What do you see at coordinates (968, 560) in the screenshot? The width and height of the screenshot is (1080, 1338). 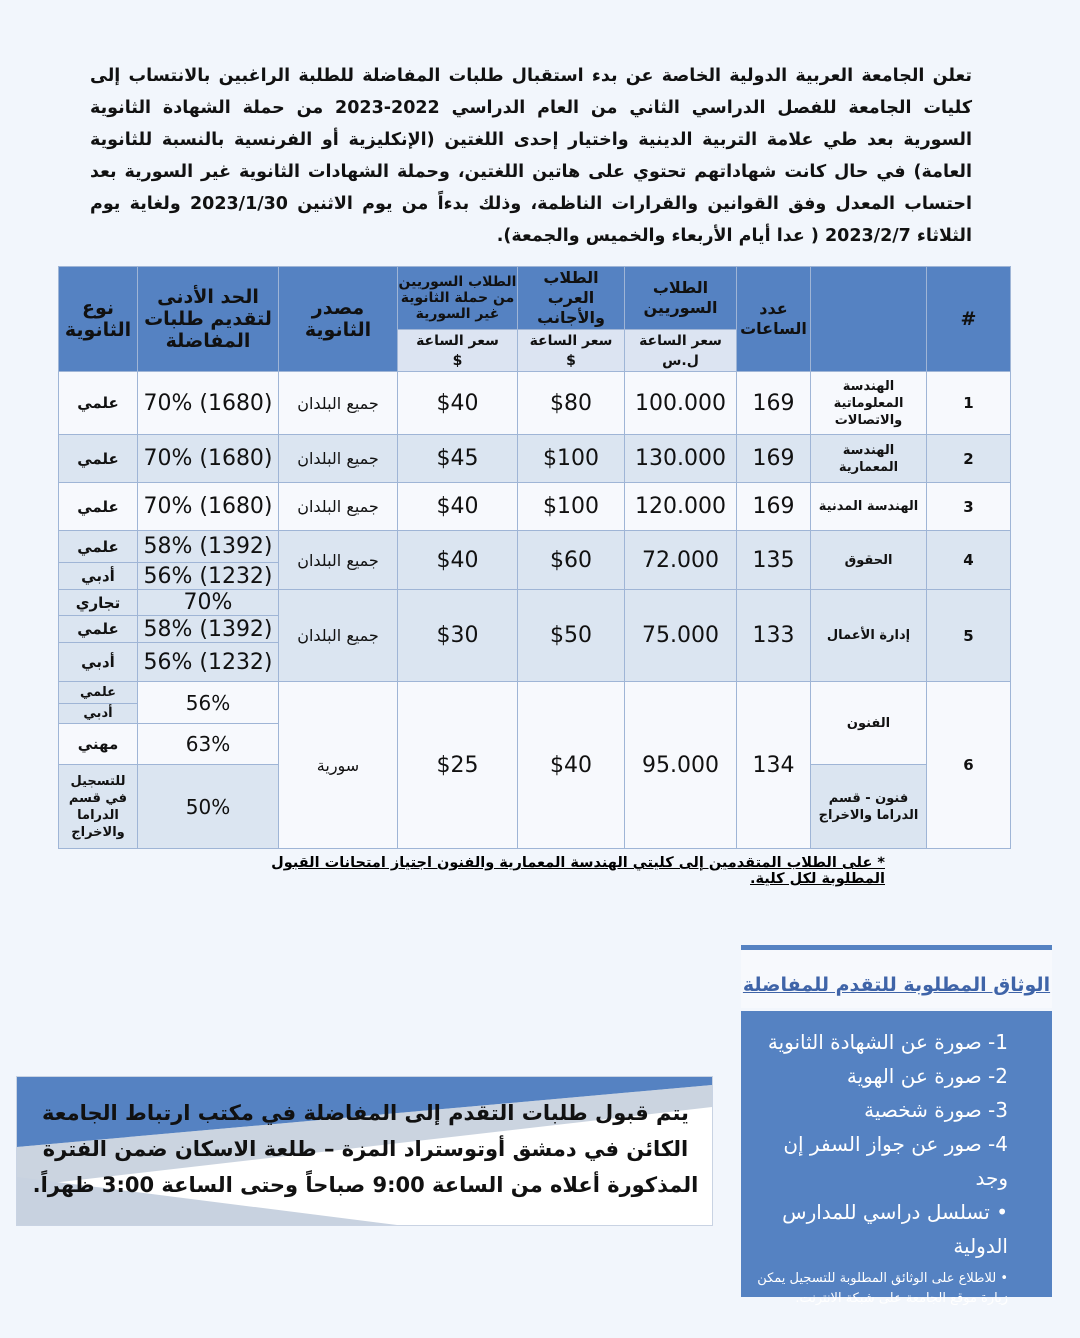 I see `row-num: 4` at bounding box center [968, 560].